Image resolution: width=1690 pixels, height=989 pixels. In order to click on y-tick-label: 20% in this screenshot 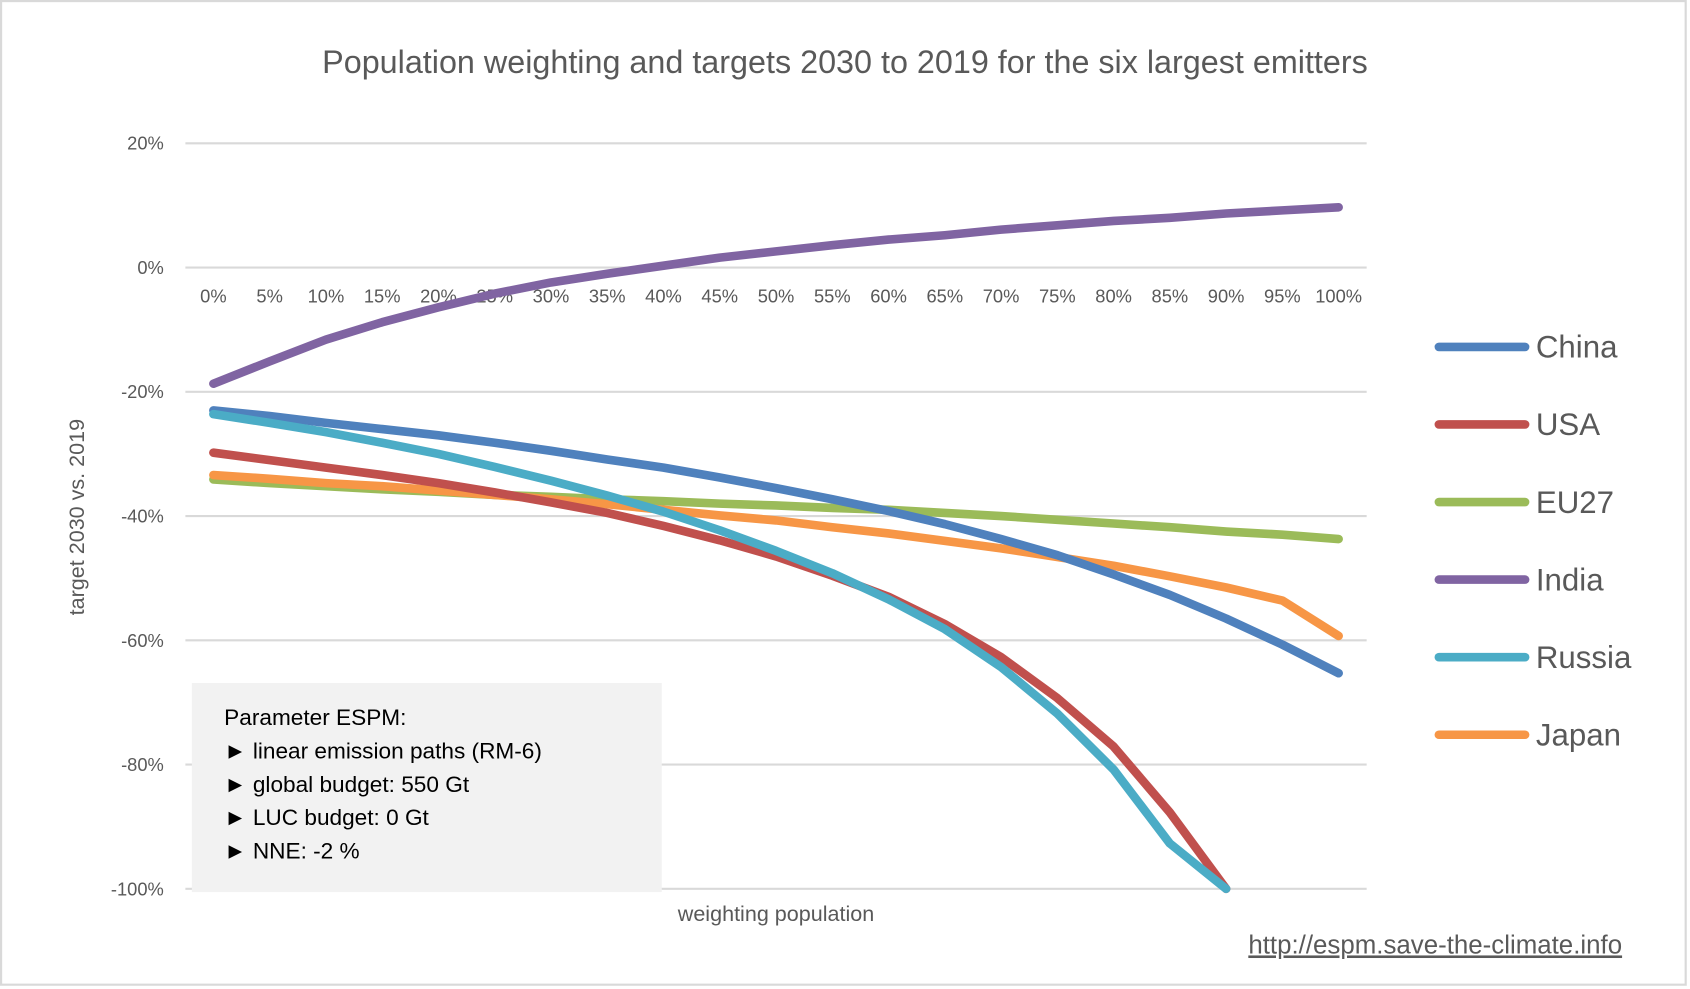, I will do `click(145, 143)`.